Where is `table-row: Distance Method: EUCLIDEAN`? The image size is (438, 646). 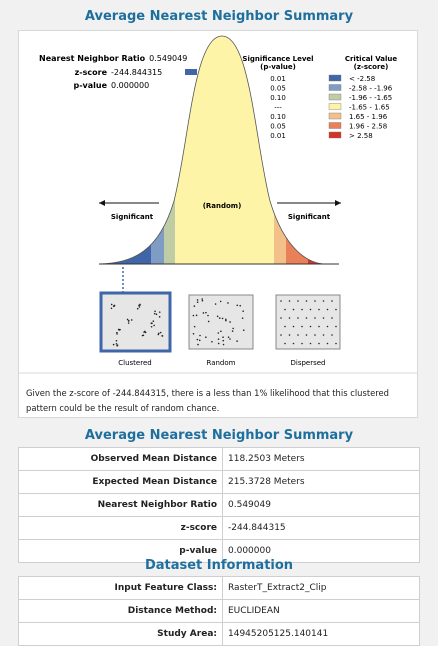 table-row: Distance Method: EUCLIDEAN is located at coordinates (219, 611).